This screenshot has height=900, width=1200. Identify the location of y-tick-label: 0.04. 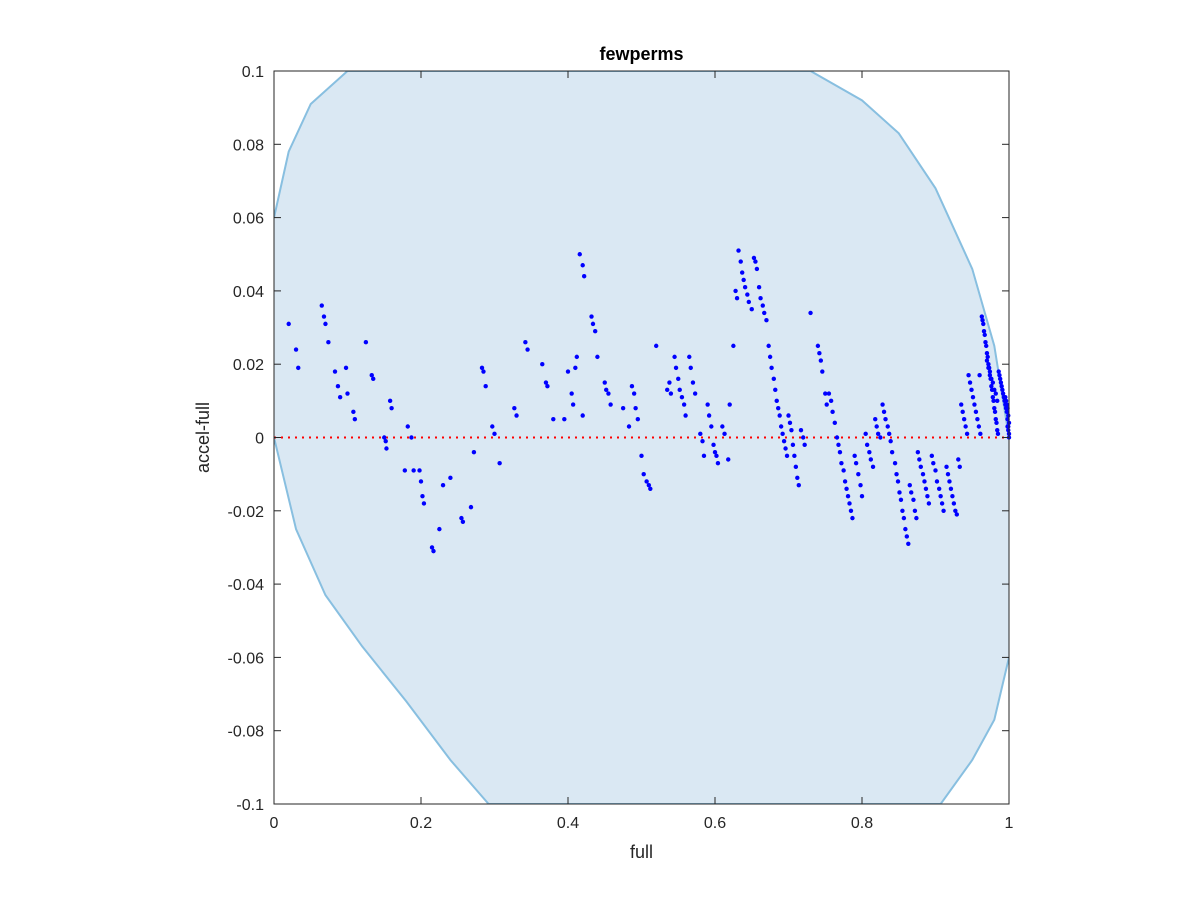
(248, 292).